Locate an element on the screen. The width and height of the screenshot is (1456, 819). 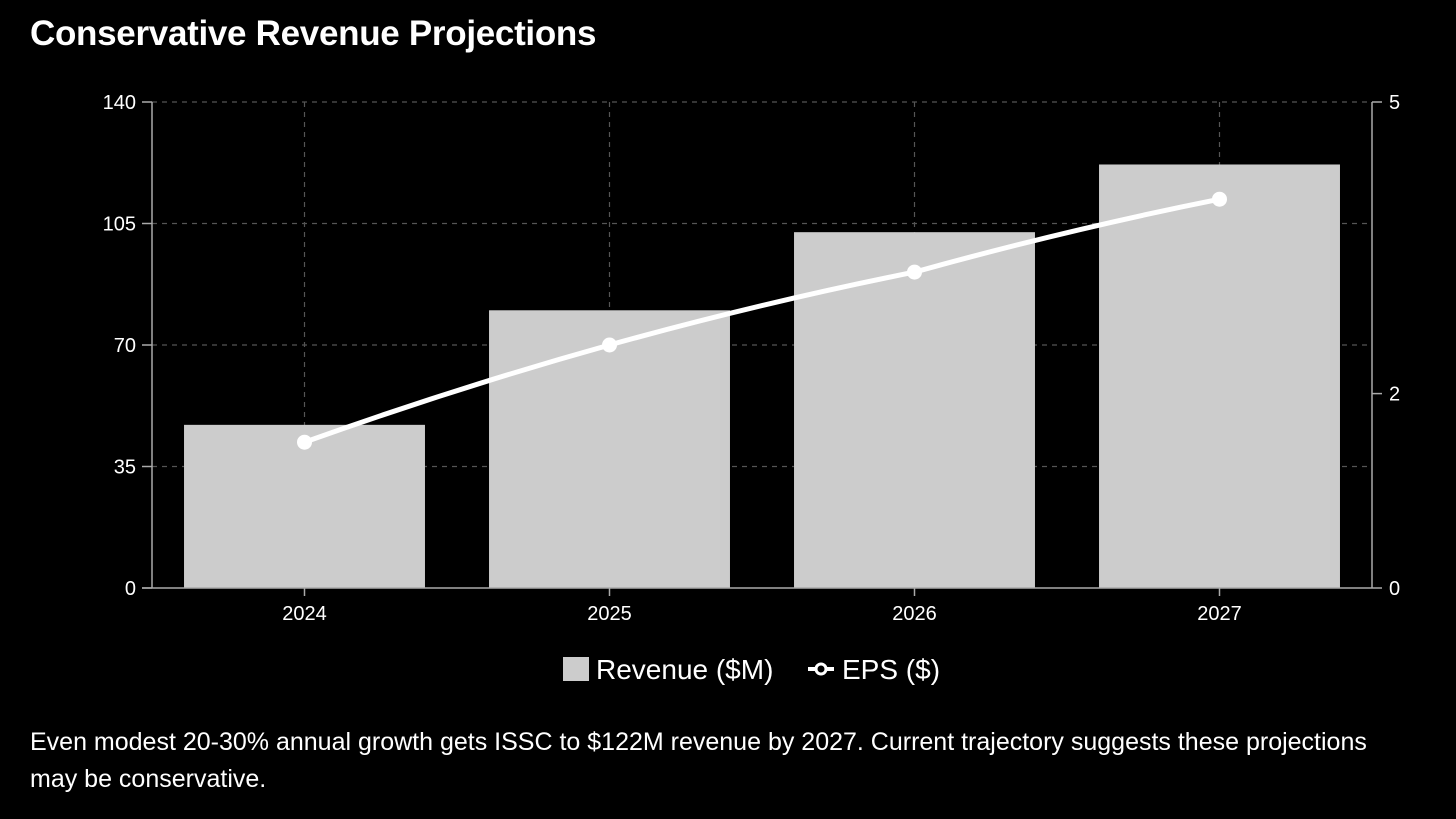
eps-point-2026 is located at coordinates (914, 272).